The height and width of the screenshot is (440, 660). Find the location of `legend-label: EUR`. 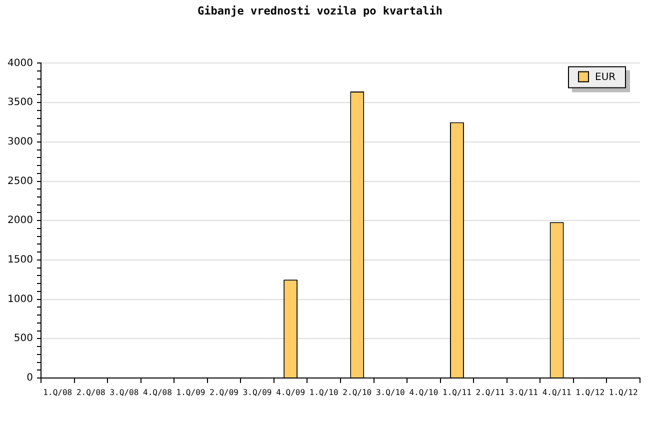

legend-label: EUR is located at coordinates (605, 77).